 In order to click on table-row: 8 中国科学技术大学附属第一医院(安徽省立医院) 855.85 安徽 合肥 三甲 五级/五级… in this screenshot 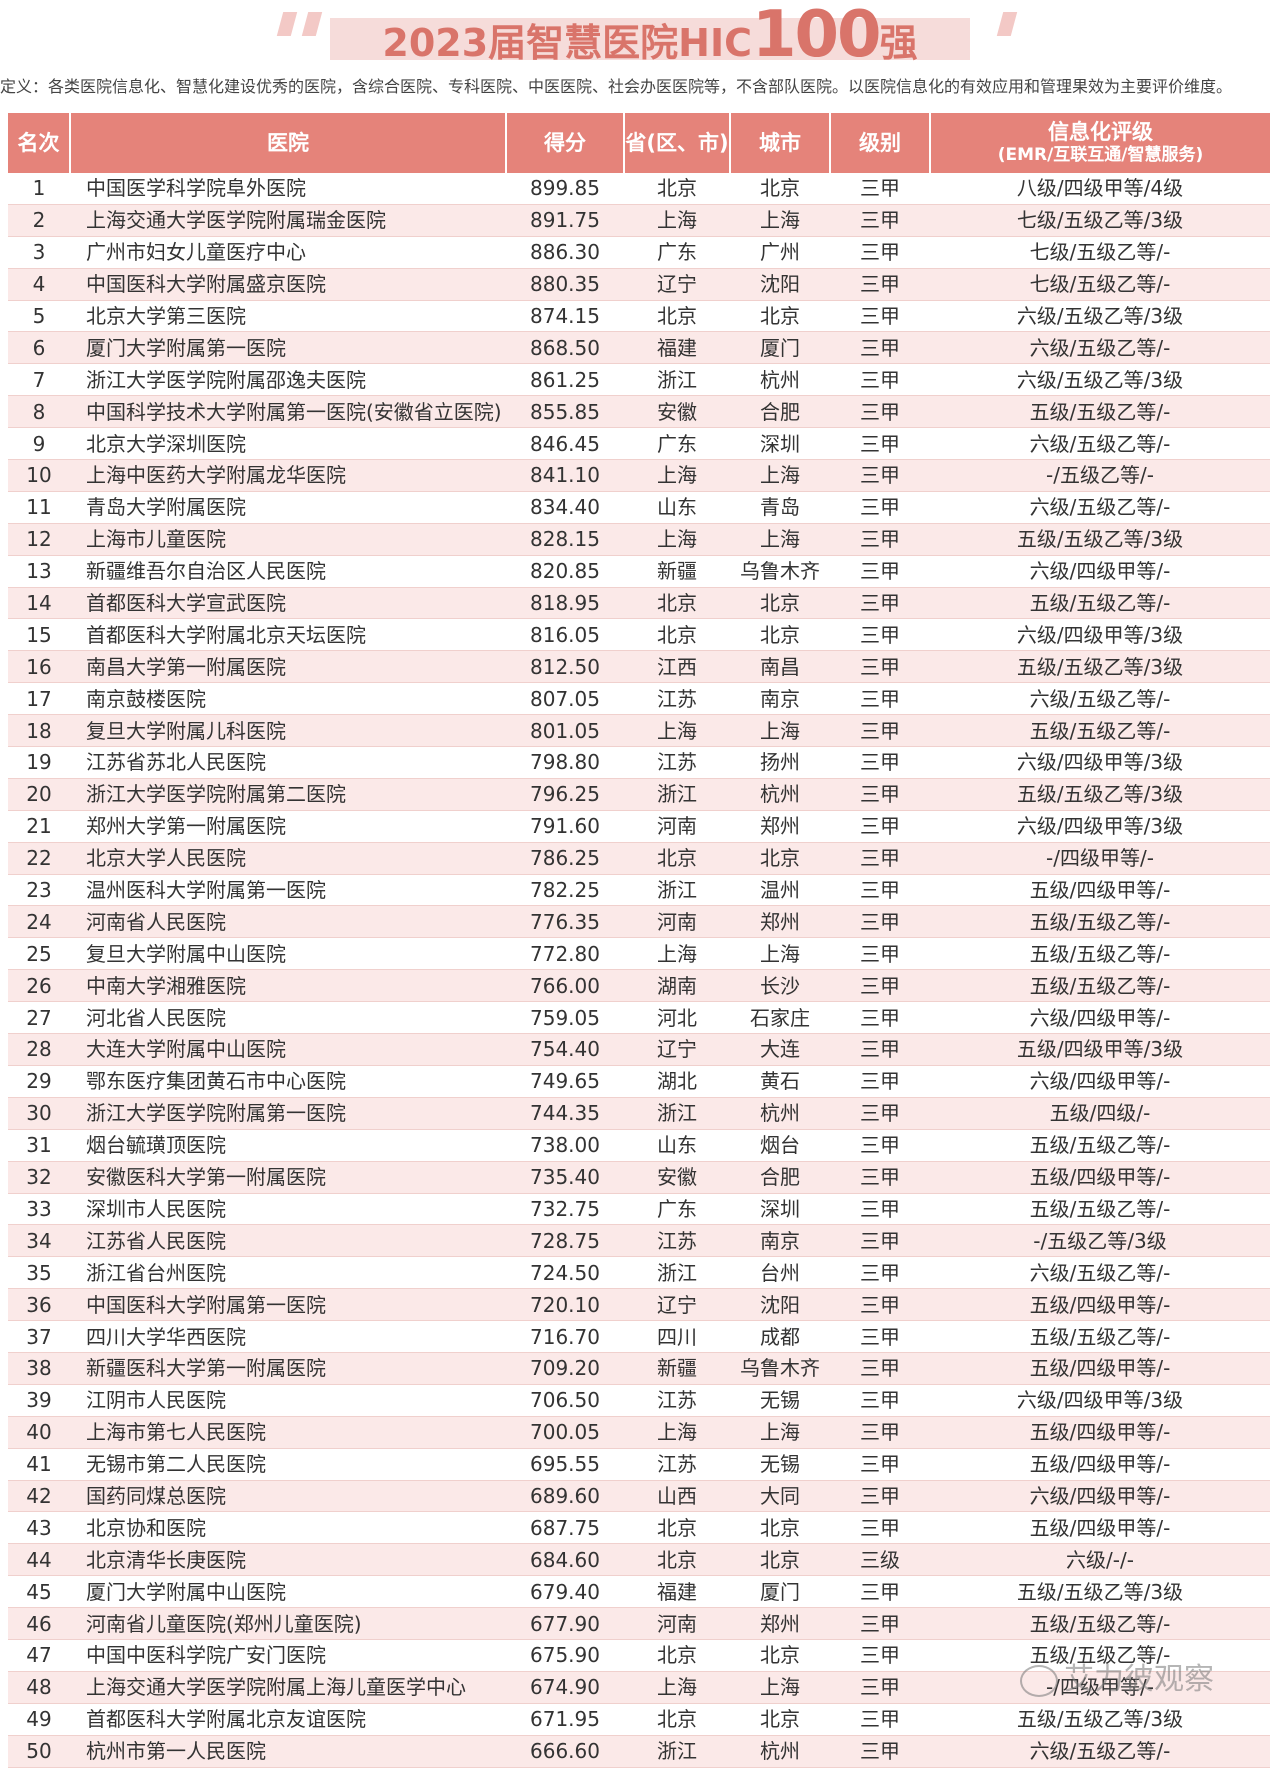, I will do `click(639, 412)`.